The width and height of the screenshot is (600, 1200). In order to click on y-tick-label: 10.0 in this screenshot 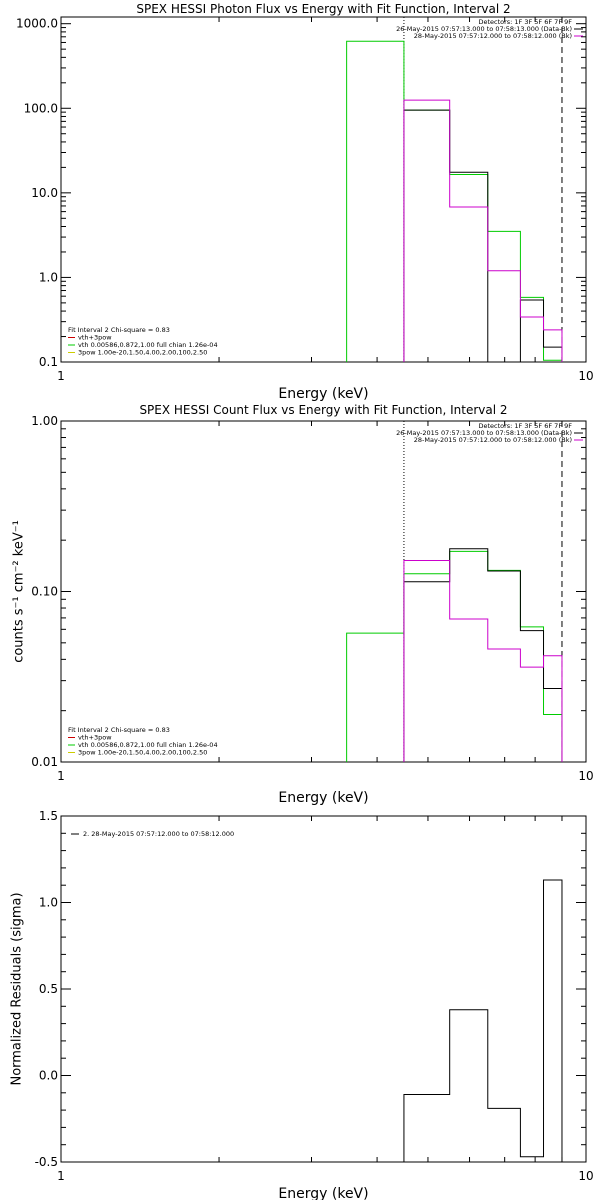, I will do `click(44, 193)`.